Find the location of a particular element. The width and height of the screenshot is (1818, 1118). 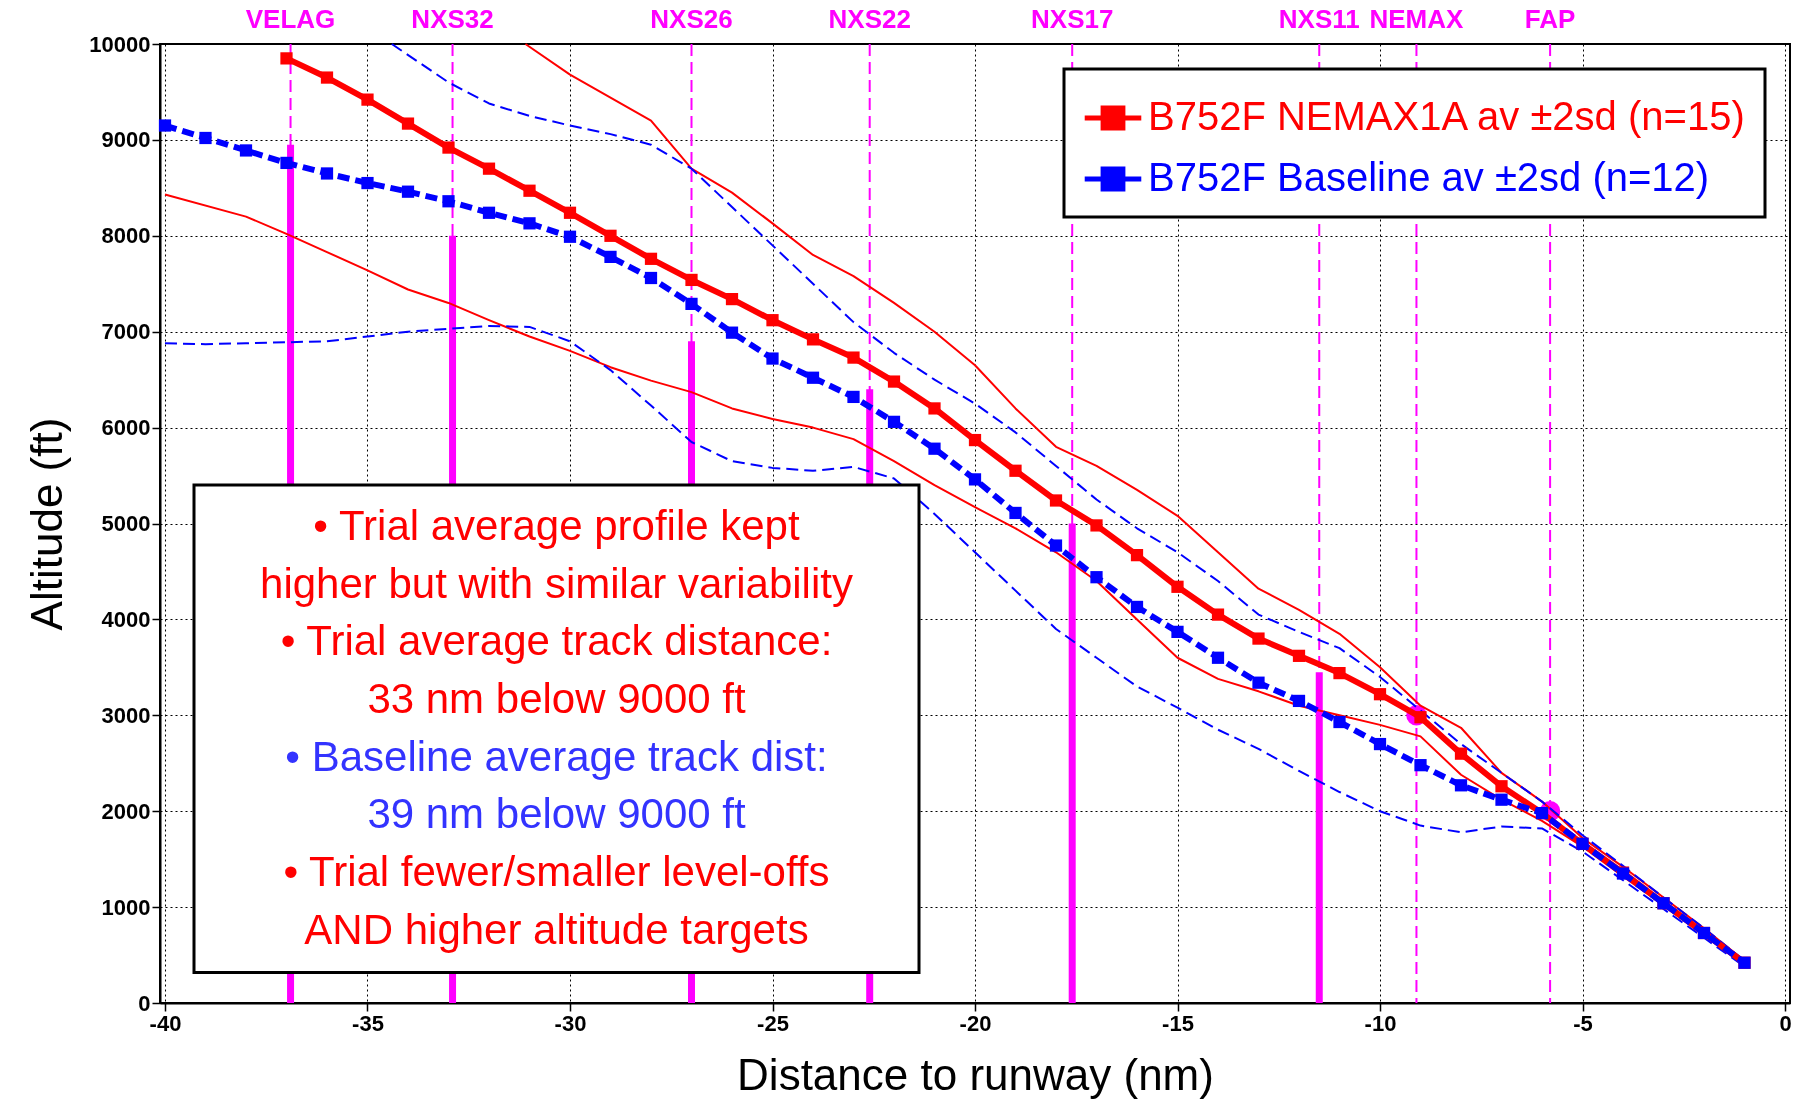

bar is located at coordinates (1319, 837).